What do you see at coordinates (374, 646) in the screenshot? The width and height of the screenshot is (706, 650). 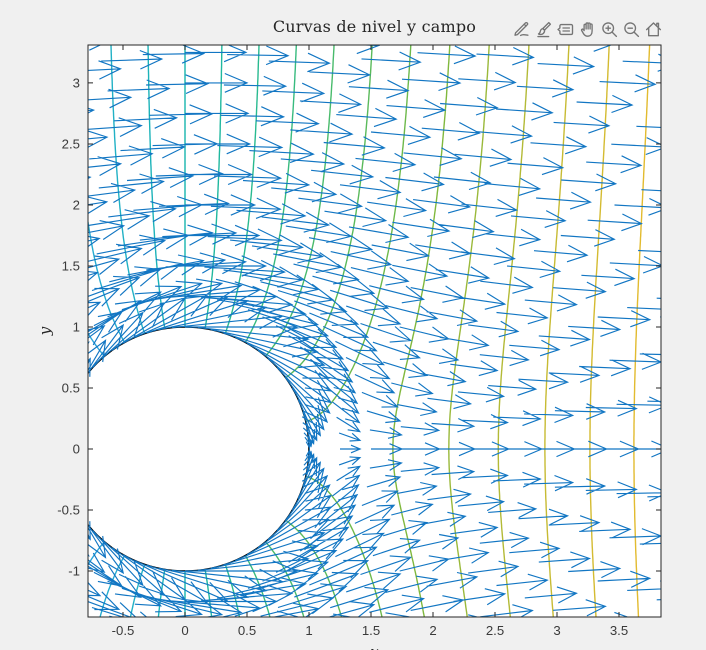 I see `x-axis-label: x` at bounding box center [374, 646].